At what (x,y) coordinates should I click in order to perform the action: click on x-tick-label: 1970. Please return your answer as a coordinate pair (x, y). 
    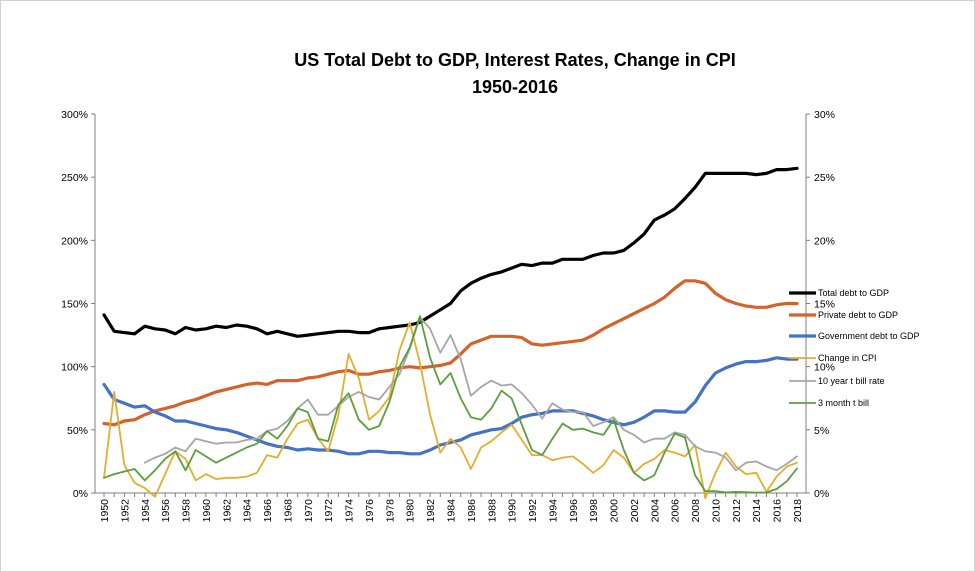
    Looking at the image, I should click on (309, 511).